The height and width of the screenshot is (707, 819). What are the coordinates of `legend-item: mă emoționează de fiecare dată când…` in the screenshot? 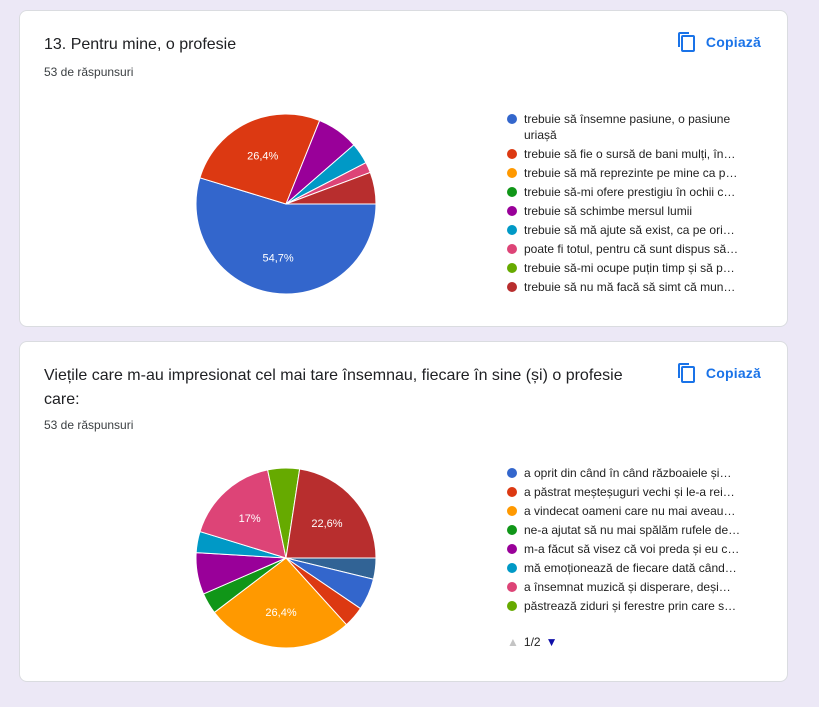 It's located at (627, 568).